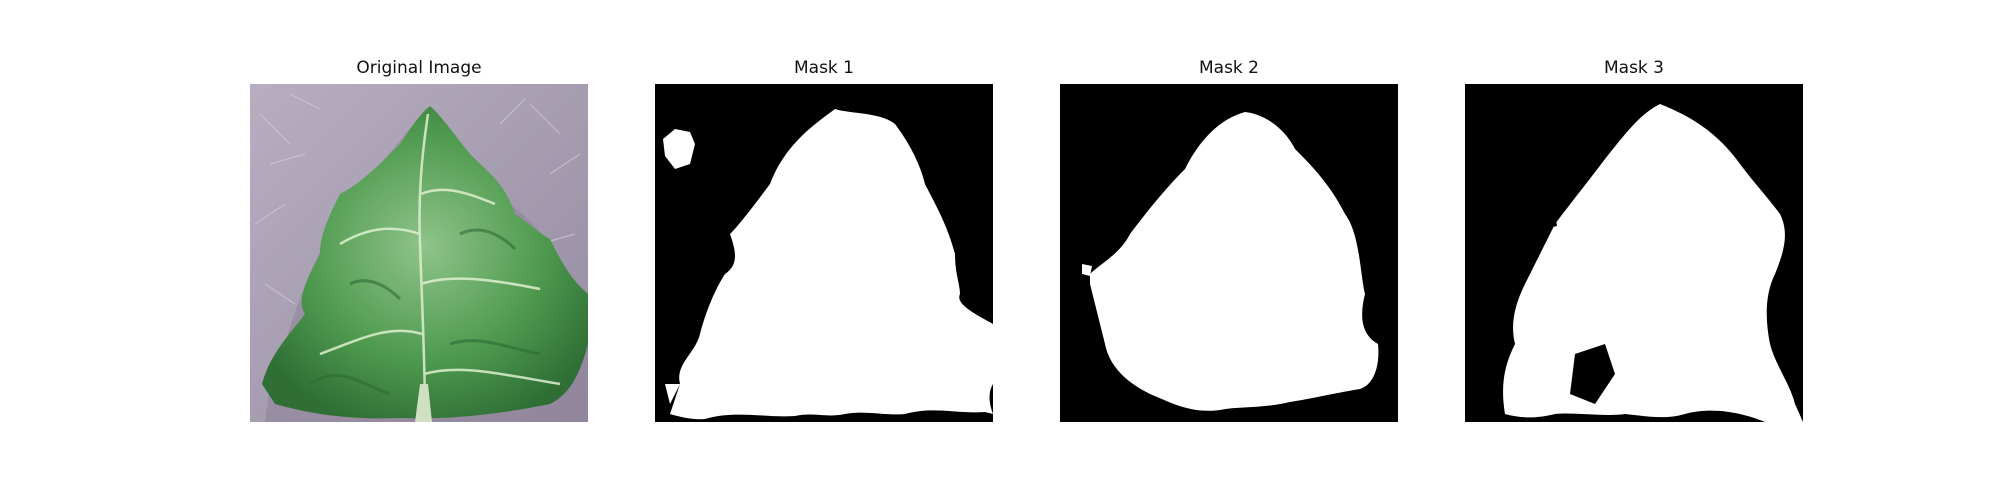 Image resolution: width=2000 pixels, height=500 pixels. Describe the element at coordinates (419, 253) in the screenshot. I see `original-image` at that location.